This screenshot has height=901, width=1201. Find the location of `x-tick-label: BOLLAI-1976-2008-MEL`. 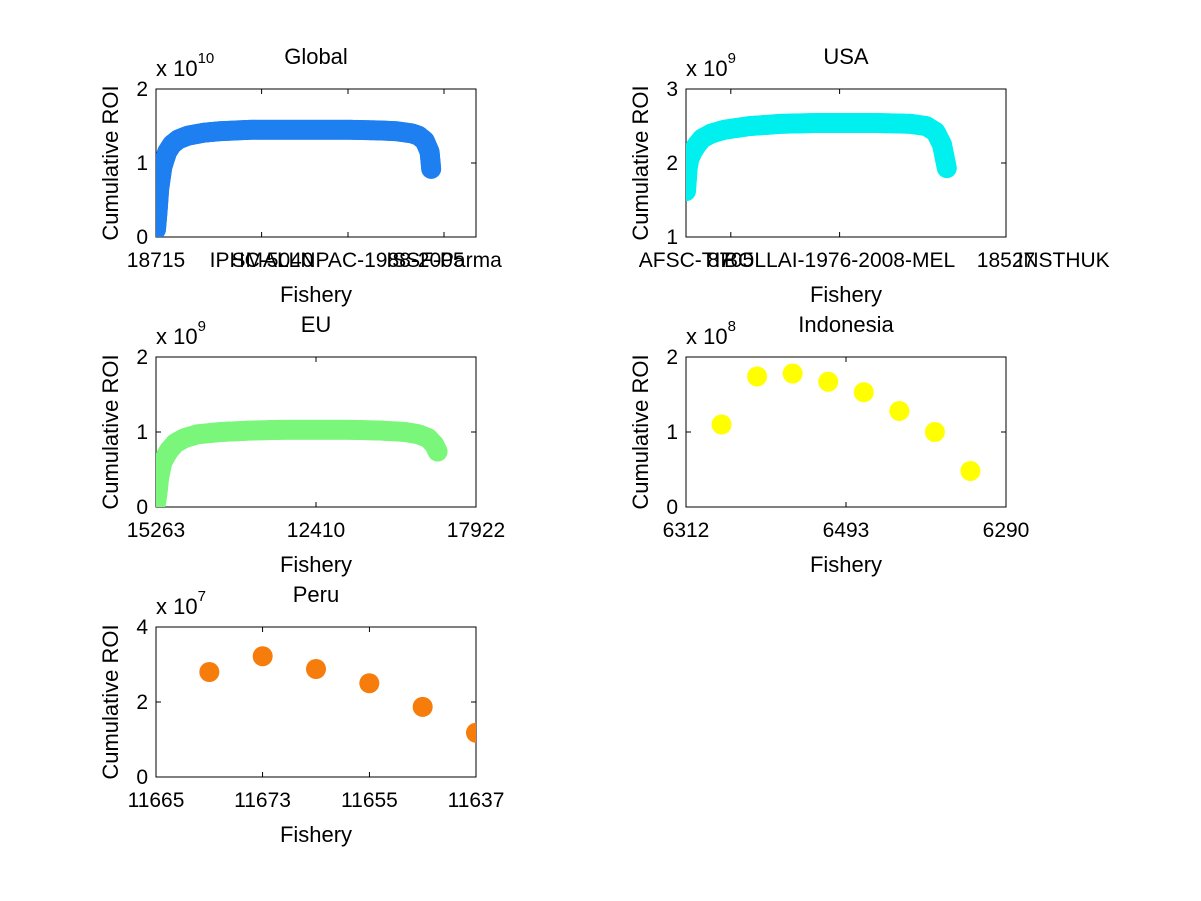

x-tick-label: BOLLAI-1976-2008-MEL is located at coordinates (839, 260).